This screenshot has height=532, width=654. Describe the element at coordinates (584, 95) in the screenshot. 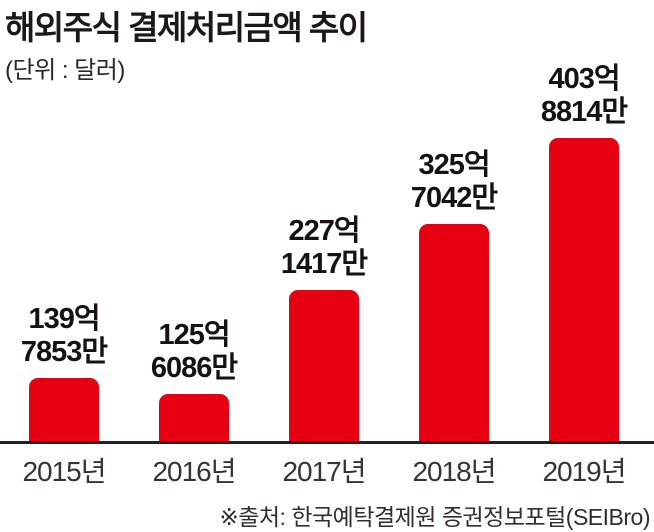

I see `bar-value-label: 403억 8814만` at that location.